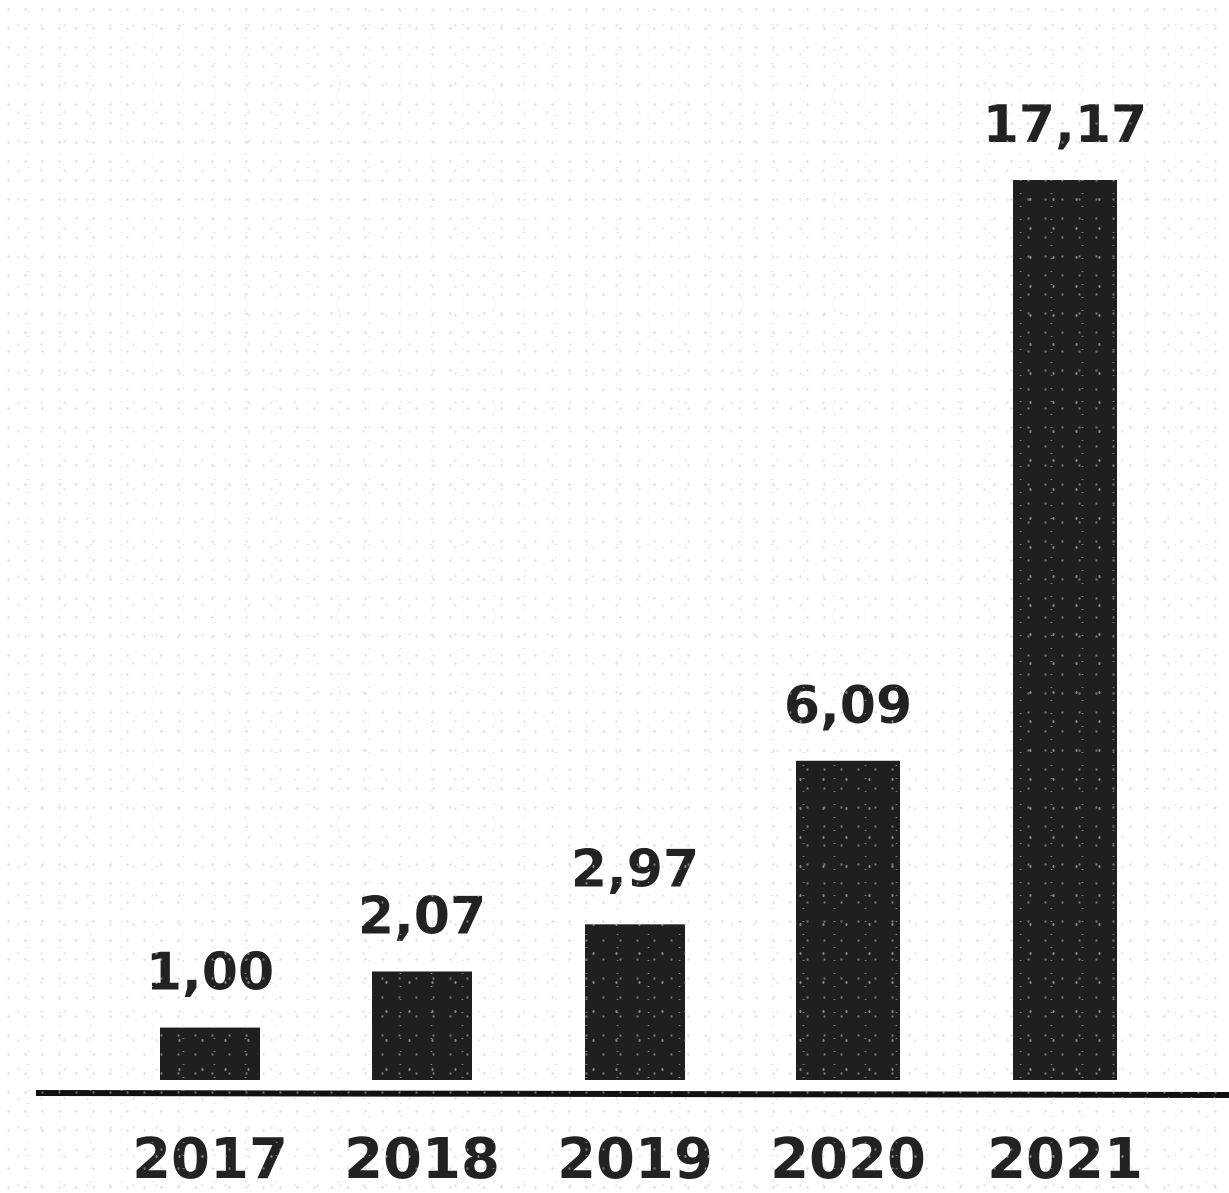 The height and width of the screenshot is (1193, 1229). I want to click on value-label-2017: 1,00, so click(210, 973).